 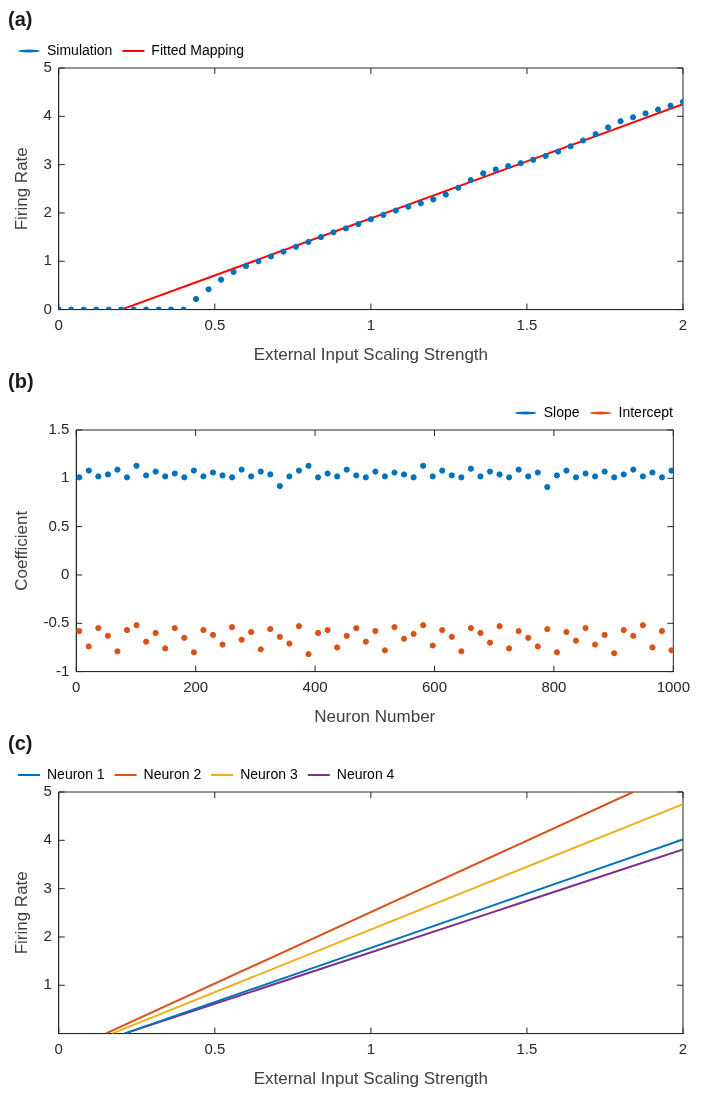 What do you see at coordinates (80, 49) in the screenshot?
I see `legend-label: Simulation` at bounding box center [80, 49].